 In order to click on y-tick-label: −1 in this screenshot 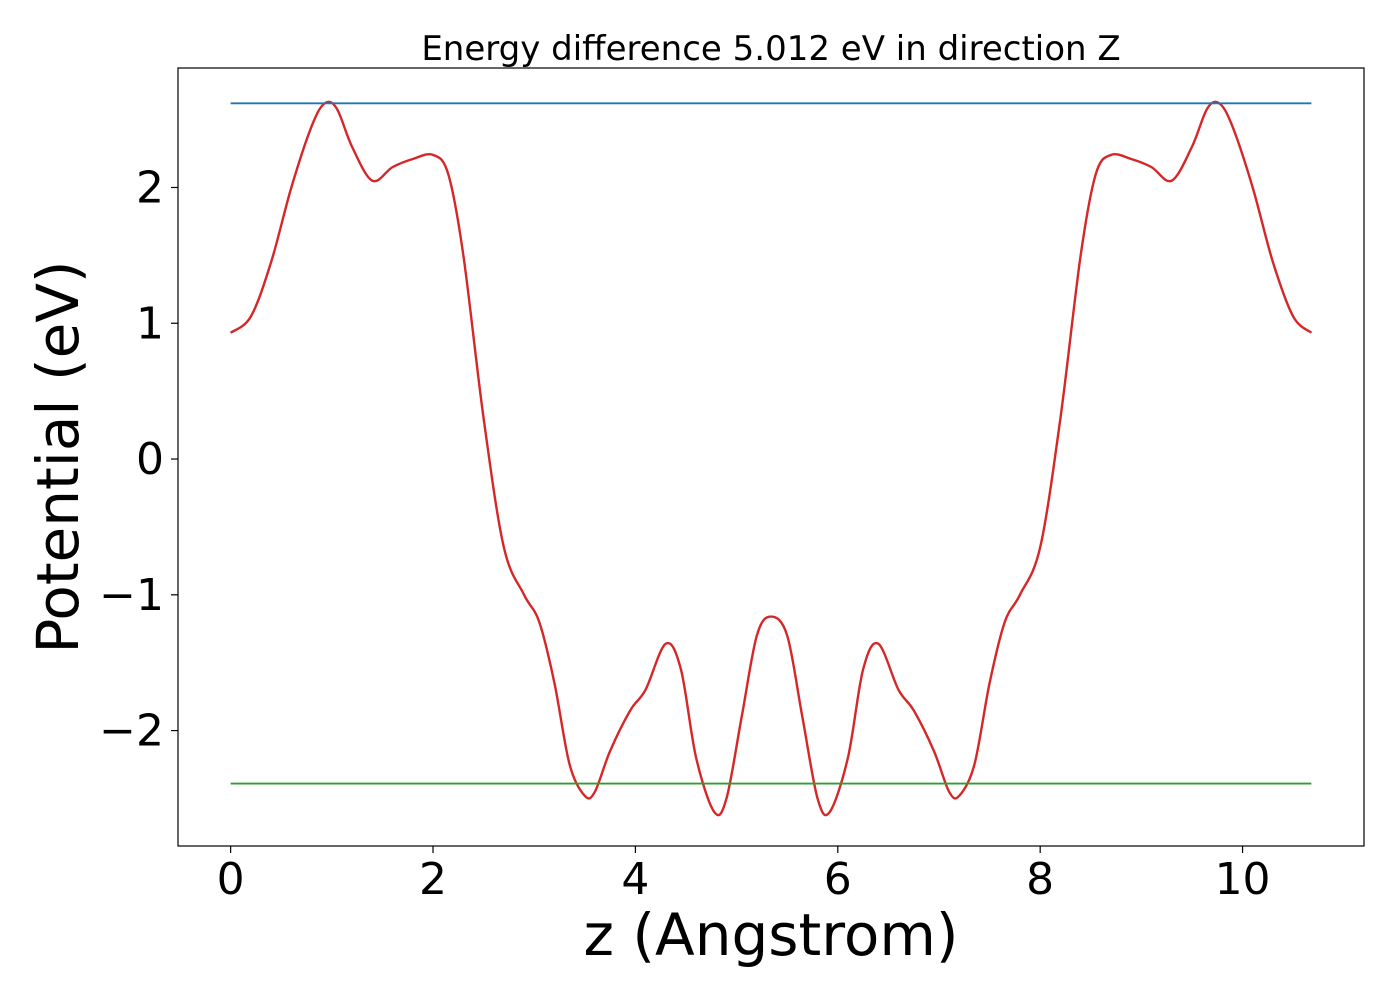, I will do `click(131, 595)`.